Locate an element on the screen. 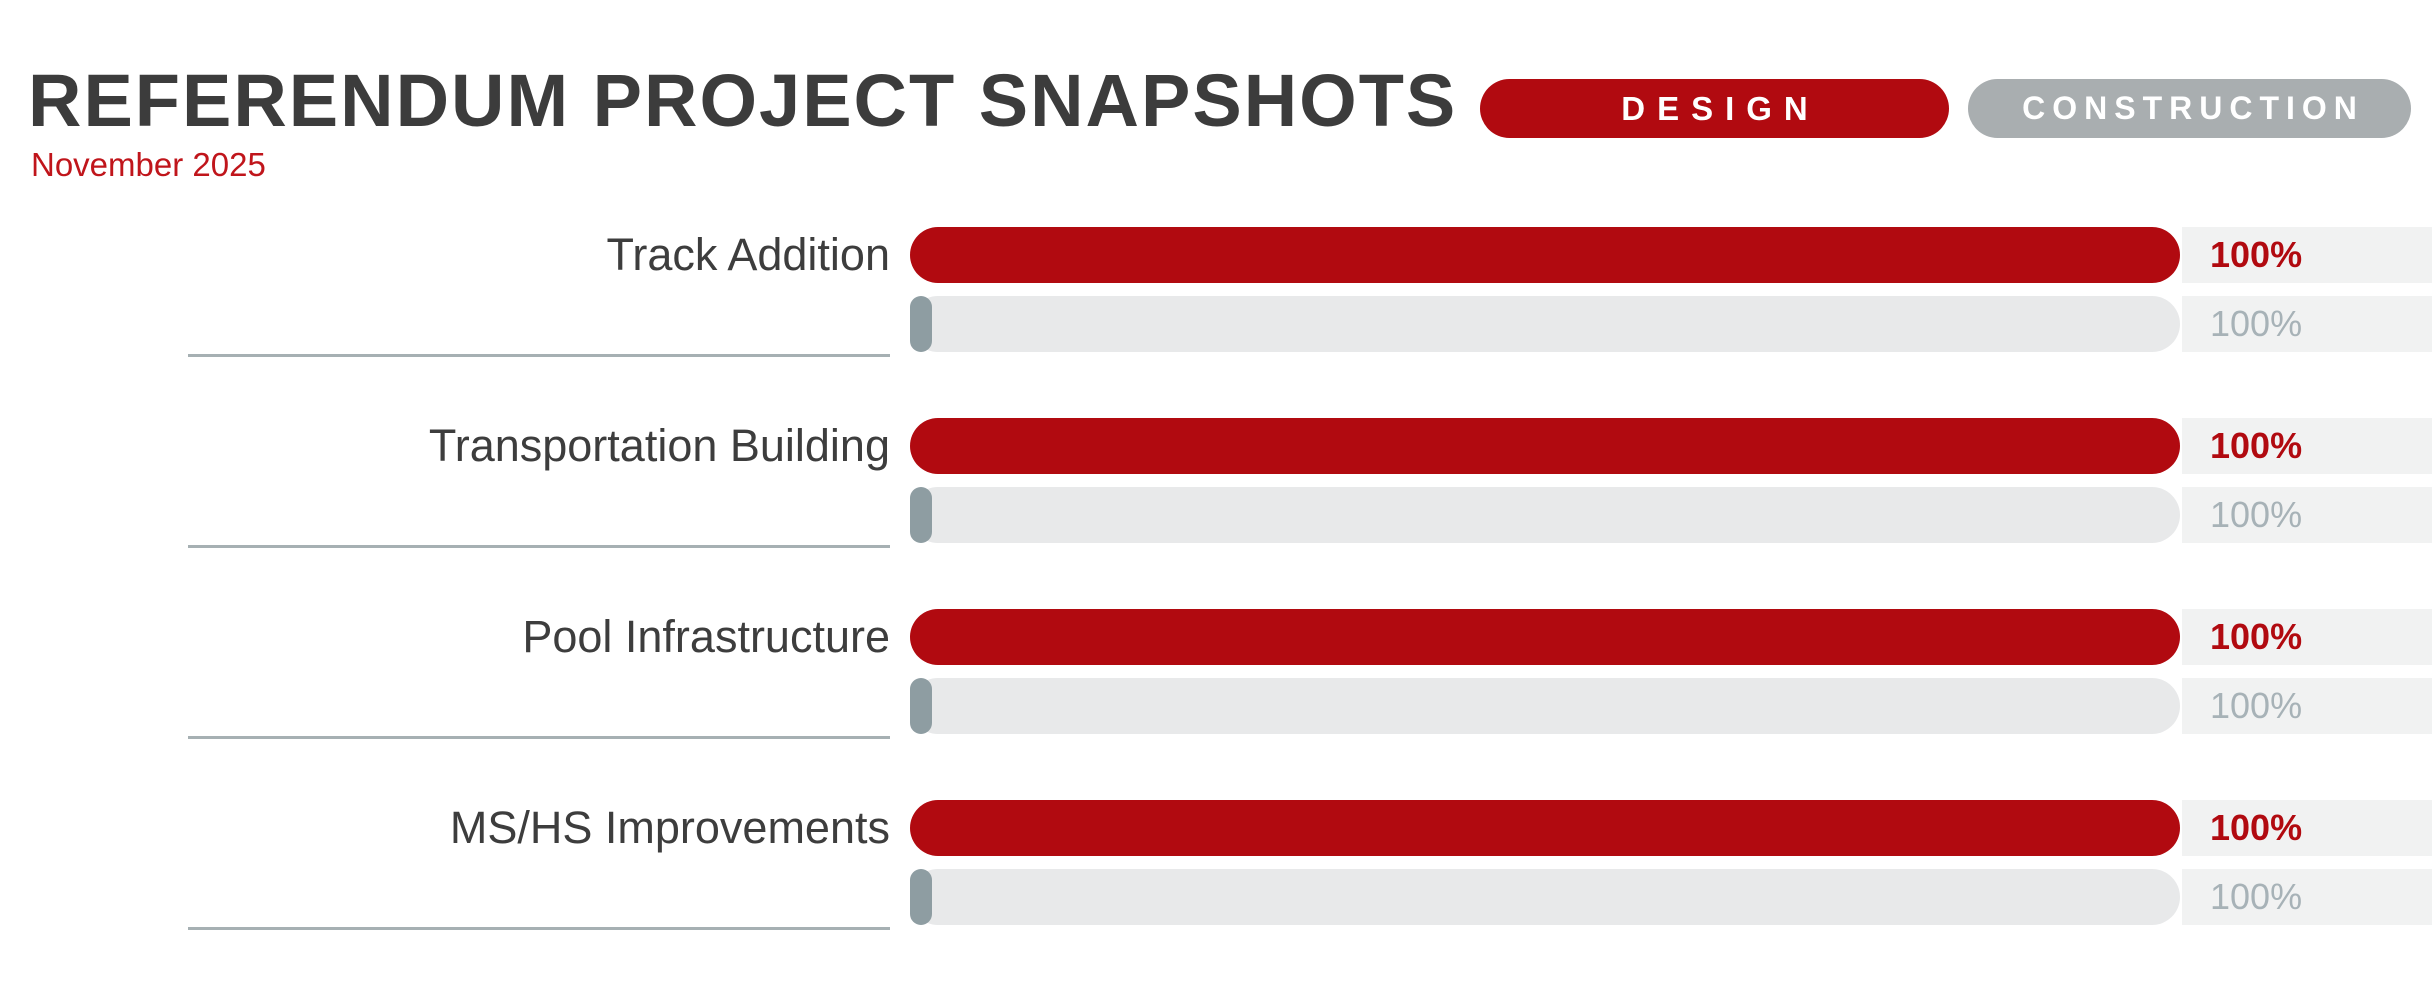 The image size is (2432, 991). page-title: REFERENDUM PROJECT SNAPSHOTS is located at coordinates (743, 100).